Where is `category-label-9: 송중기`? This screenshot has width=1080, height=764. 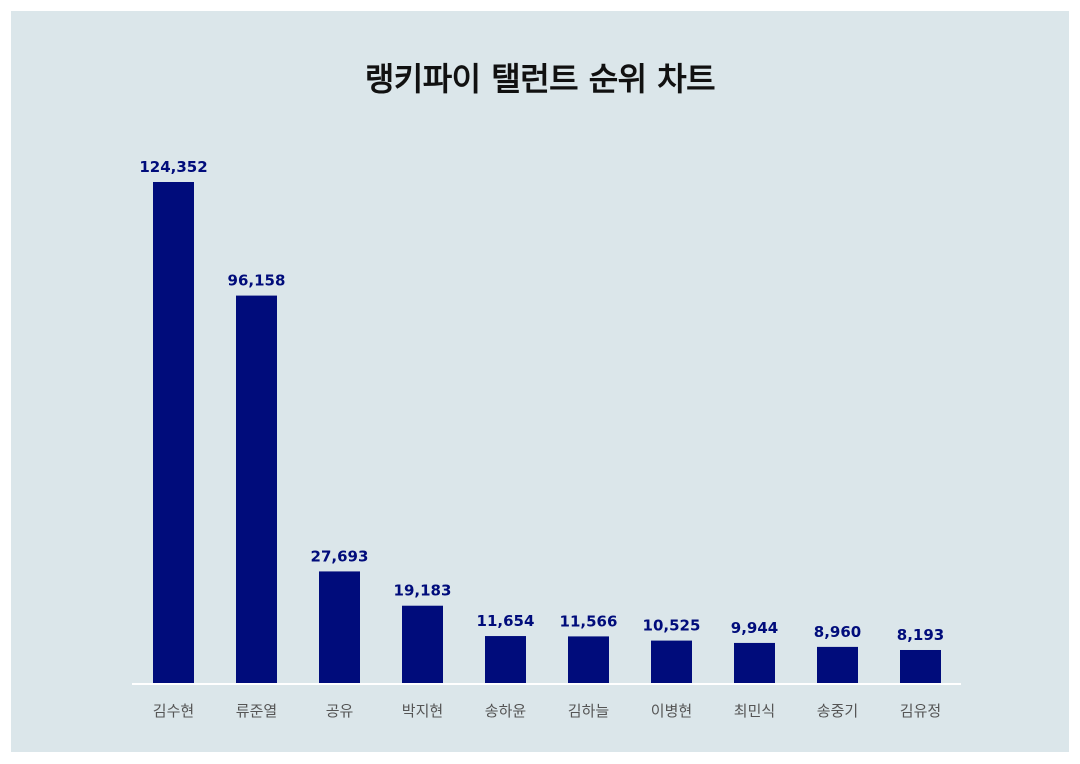 category-label-9: 송중기 is located at coordinates (837, 711).